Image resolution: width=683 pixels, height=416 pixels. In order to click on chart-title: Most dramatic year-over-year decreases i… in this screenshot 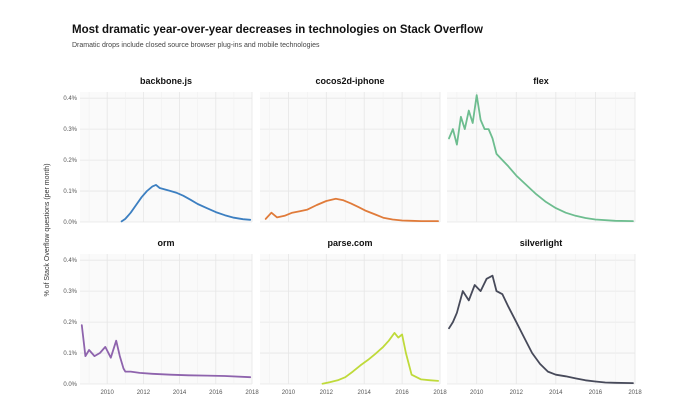, I will do `click(277, 30)`.